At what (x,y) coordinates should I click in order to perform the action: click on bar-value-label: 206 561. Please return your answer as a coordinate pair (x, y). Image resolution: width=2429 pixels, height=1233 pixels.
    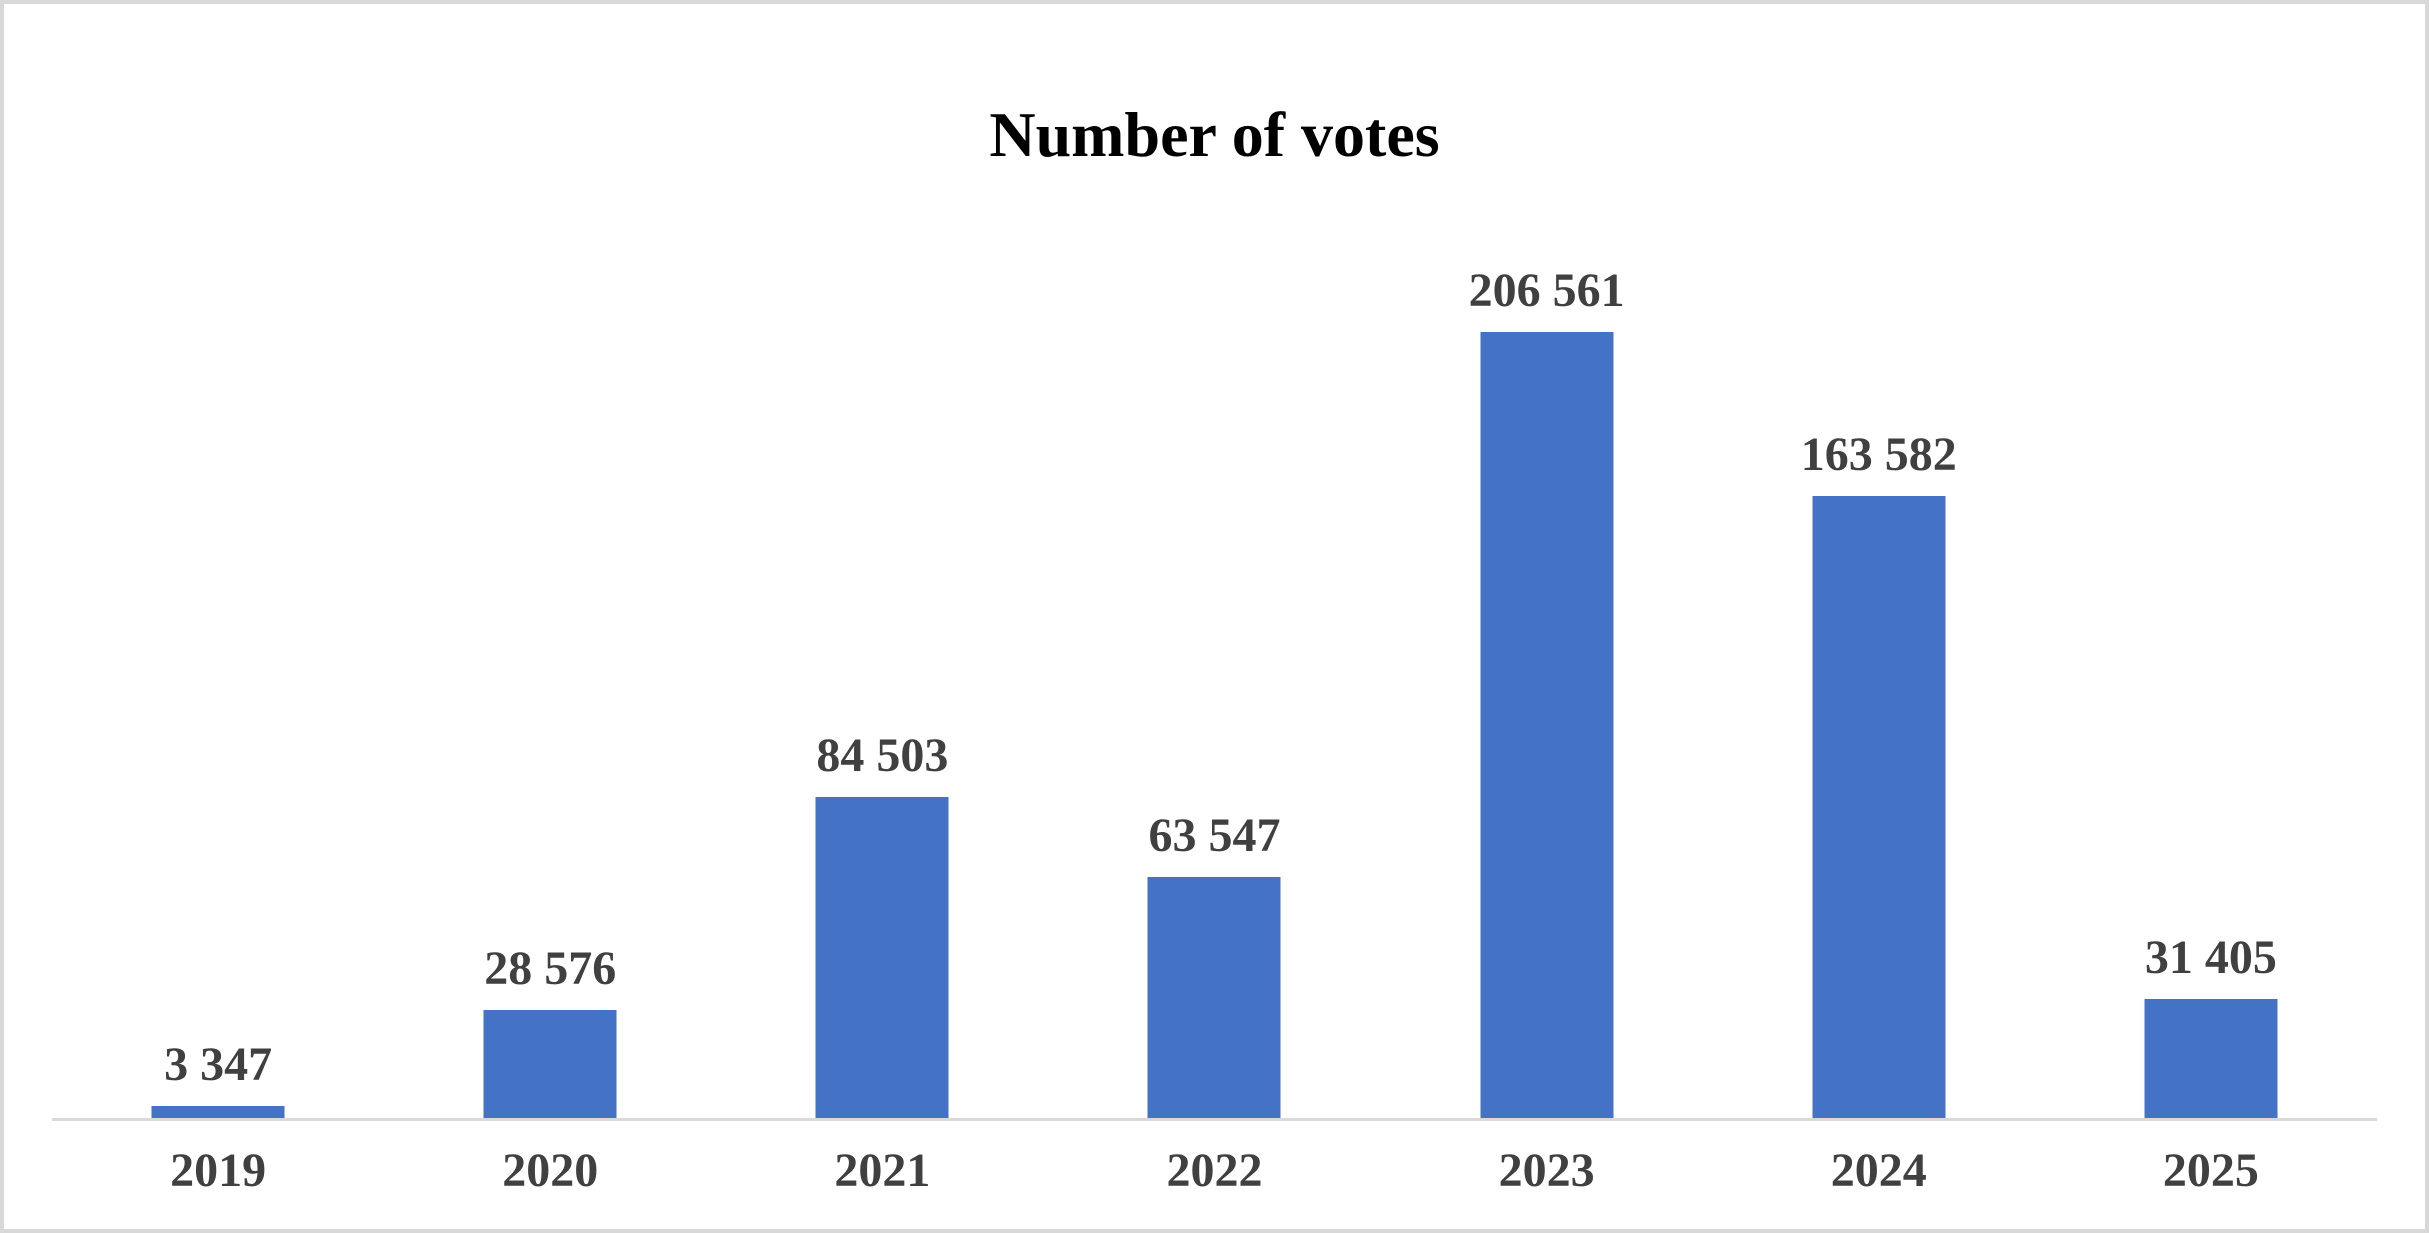
    Looking at the image, I should click on (1546, 290).